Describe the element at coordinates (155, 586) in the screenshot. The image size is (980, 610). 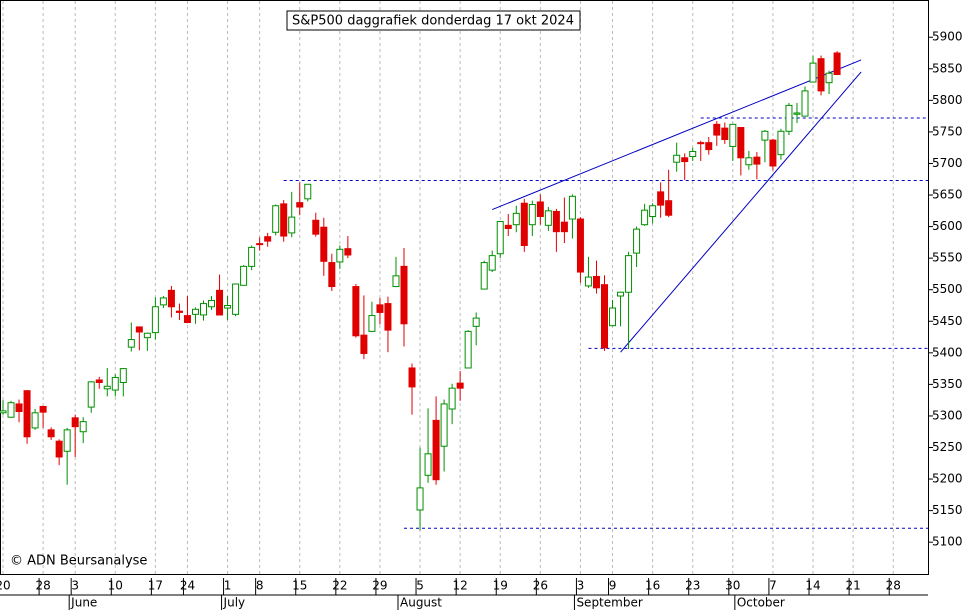
I see `x-tick-label: 17` at that location.